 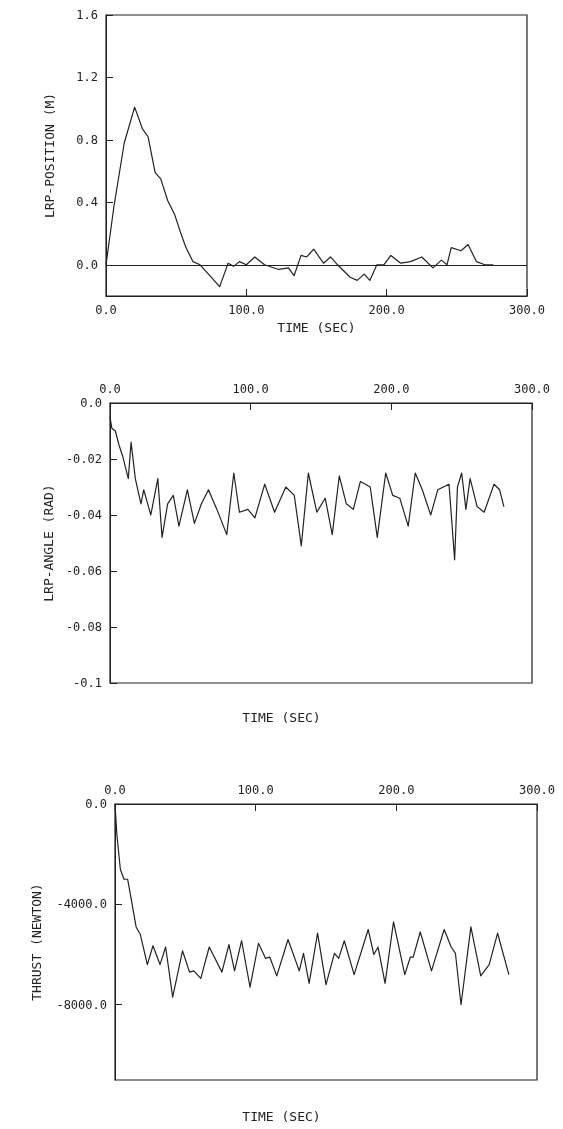 I want to click on y-tick-label: -4000.0, so click(x=81, y=904).